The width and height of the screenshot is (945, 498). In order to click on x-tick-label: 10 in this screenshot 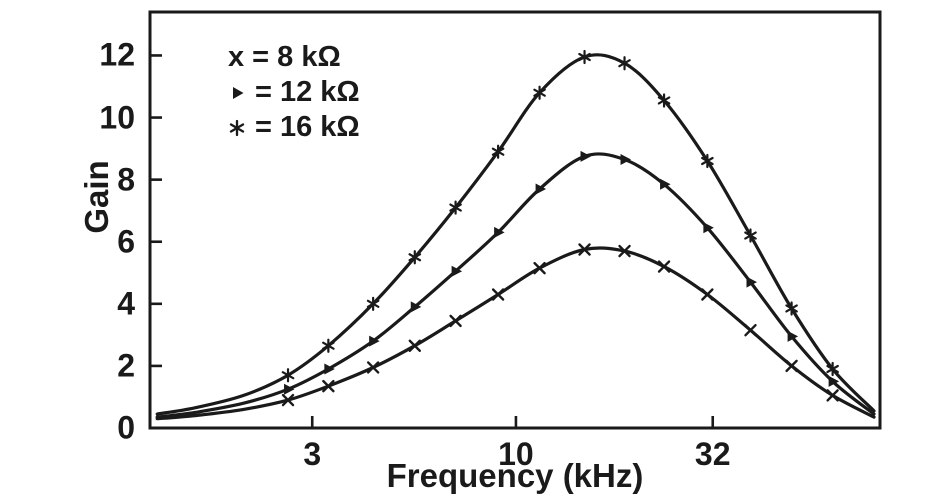, I will do `click(516, 454)`.